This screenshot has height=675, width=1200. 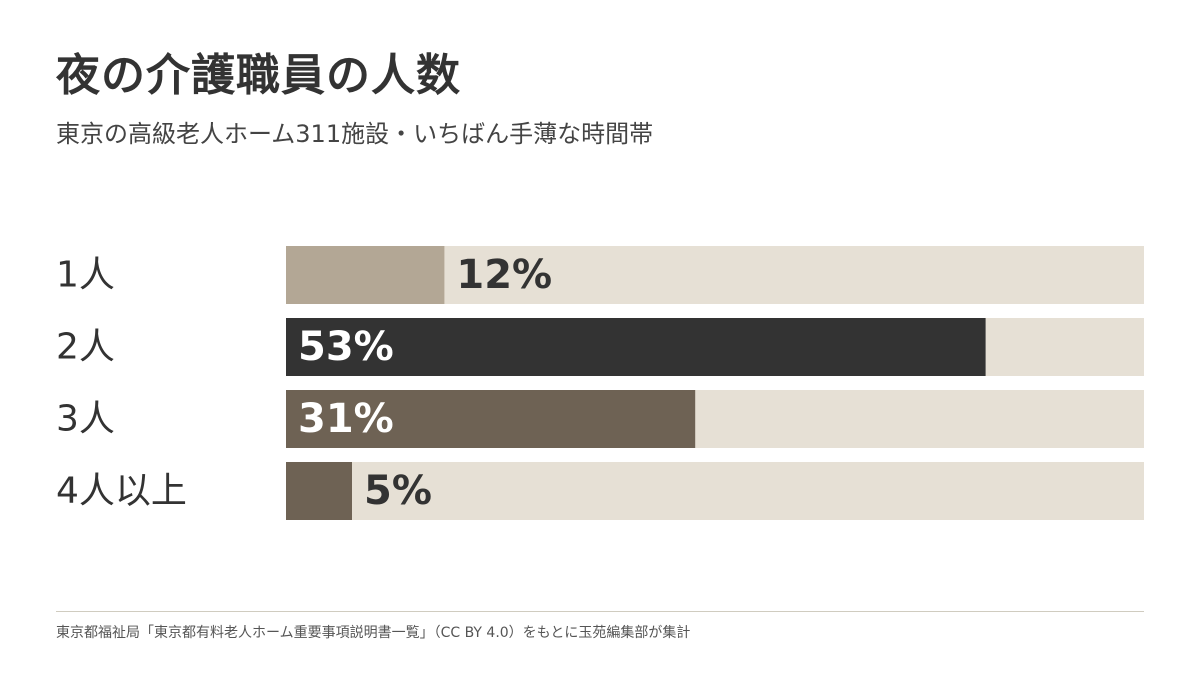 I want to click on chart-subtitle: 東京の高級老人ホーム311施設・いちばん手薄な時間帯, so click(x=355, y=134).